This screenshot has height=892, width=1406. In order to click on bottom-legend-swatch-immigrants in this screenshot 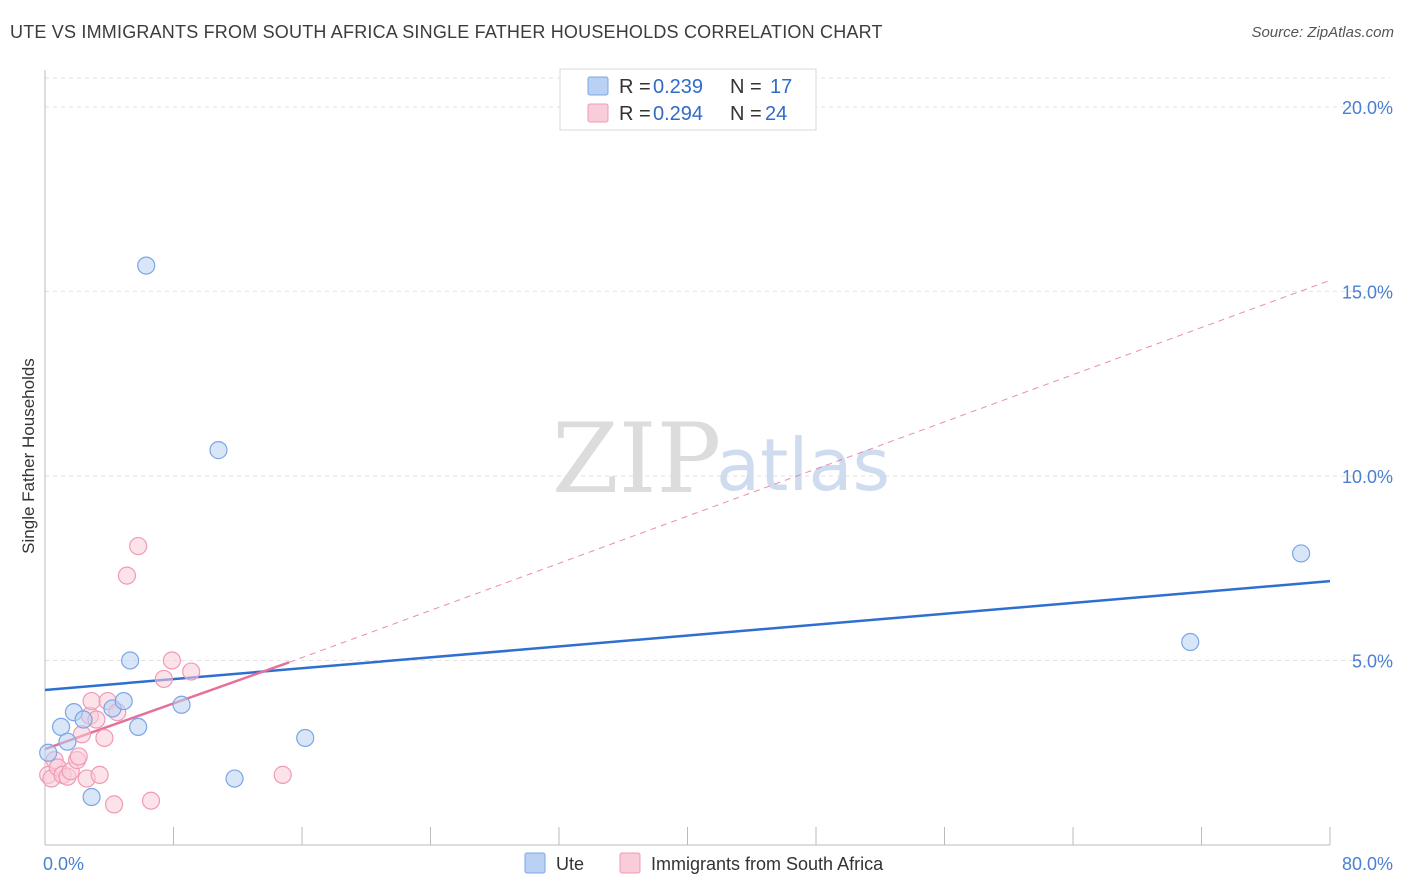, I will do `click(630, 863)`.